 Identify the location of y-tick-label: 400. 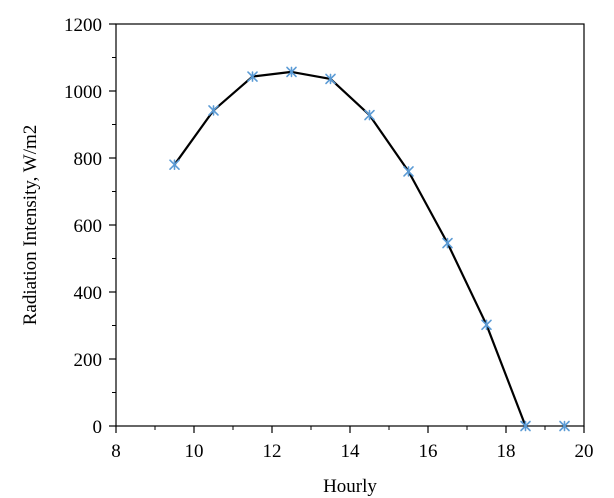
(88, 293).